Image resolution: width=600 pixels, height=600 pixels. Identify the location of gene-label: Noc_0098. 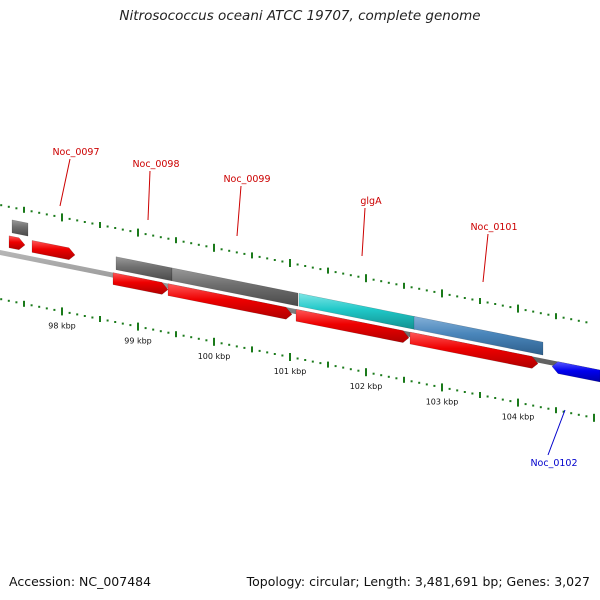
(155, 164).